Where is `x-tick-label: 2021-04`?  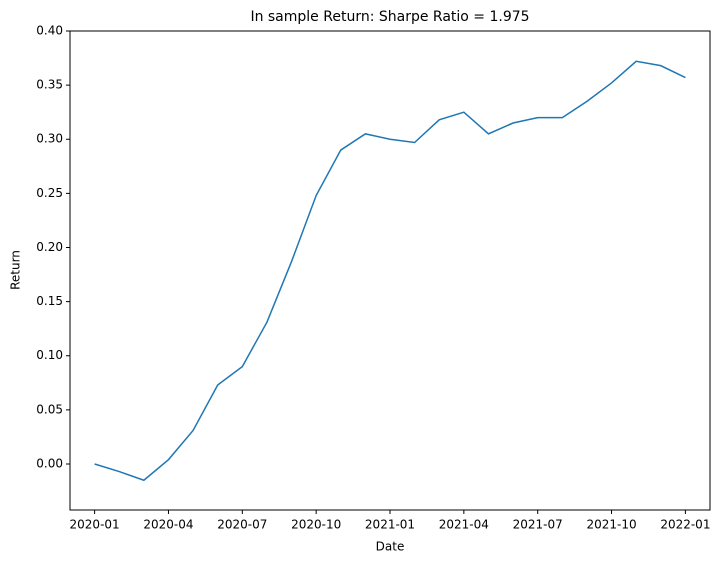 x-tick-label: 2021-04 is located at coordinates (464, 525).